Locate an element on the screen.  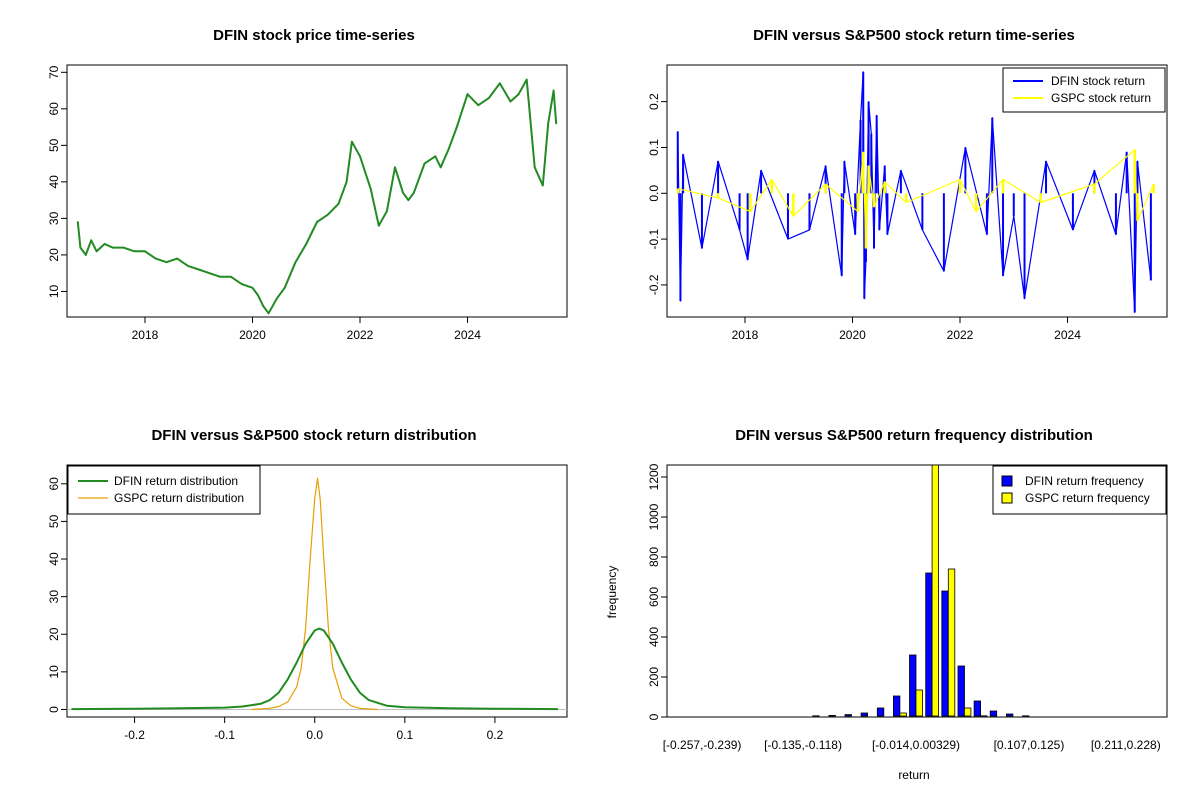
x-tick-label: 0.0 is located at coordinates (314, 735).